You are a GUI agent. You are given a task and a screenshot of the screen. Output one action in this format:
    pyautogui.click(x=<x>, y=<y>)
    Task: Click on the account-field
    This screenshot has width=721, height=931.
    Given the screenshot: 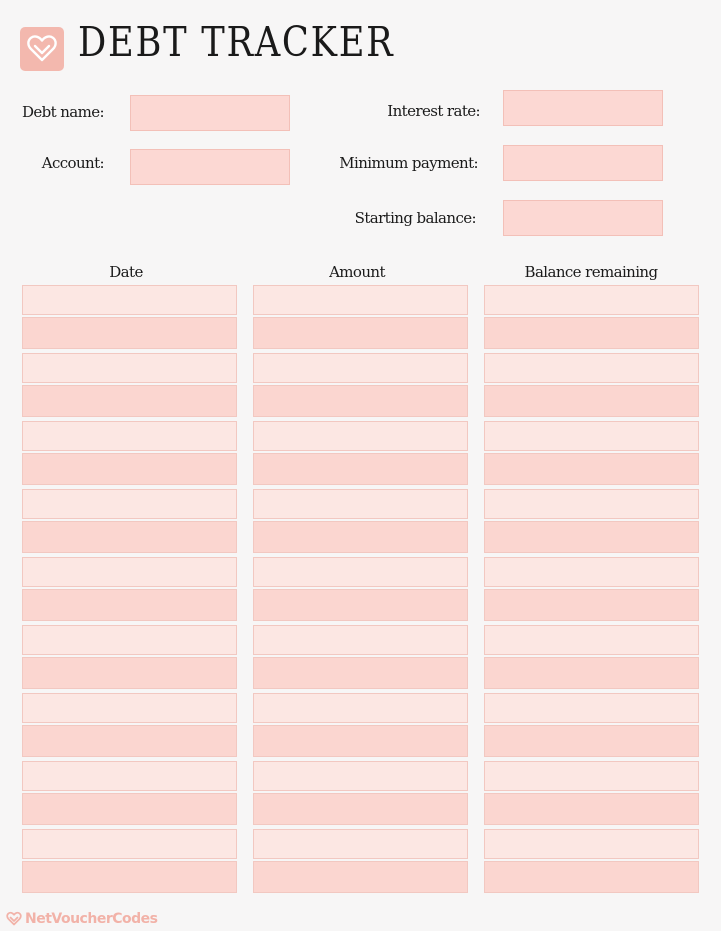 What is the action you would take?
    pyautogui.click(x=210, y=167)
    